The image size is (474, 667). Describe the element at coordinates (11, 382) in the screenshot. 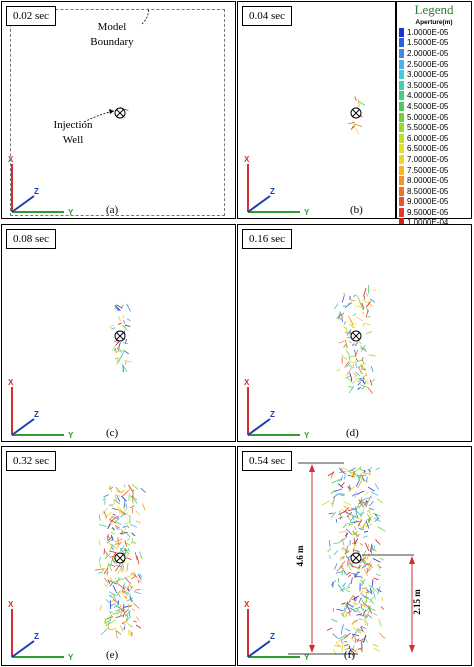

I see `axis-label: X` at that location.